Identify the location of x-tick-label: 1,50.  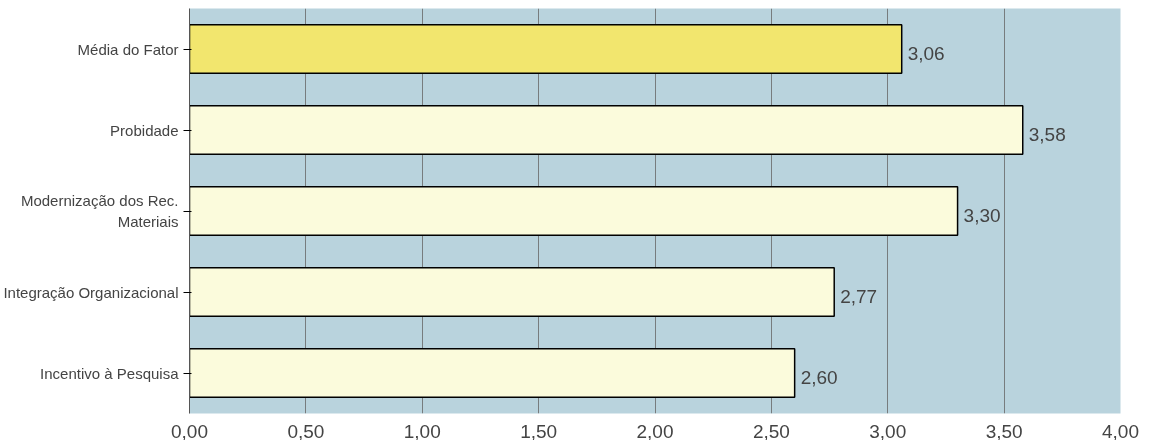
(539, 431).